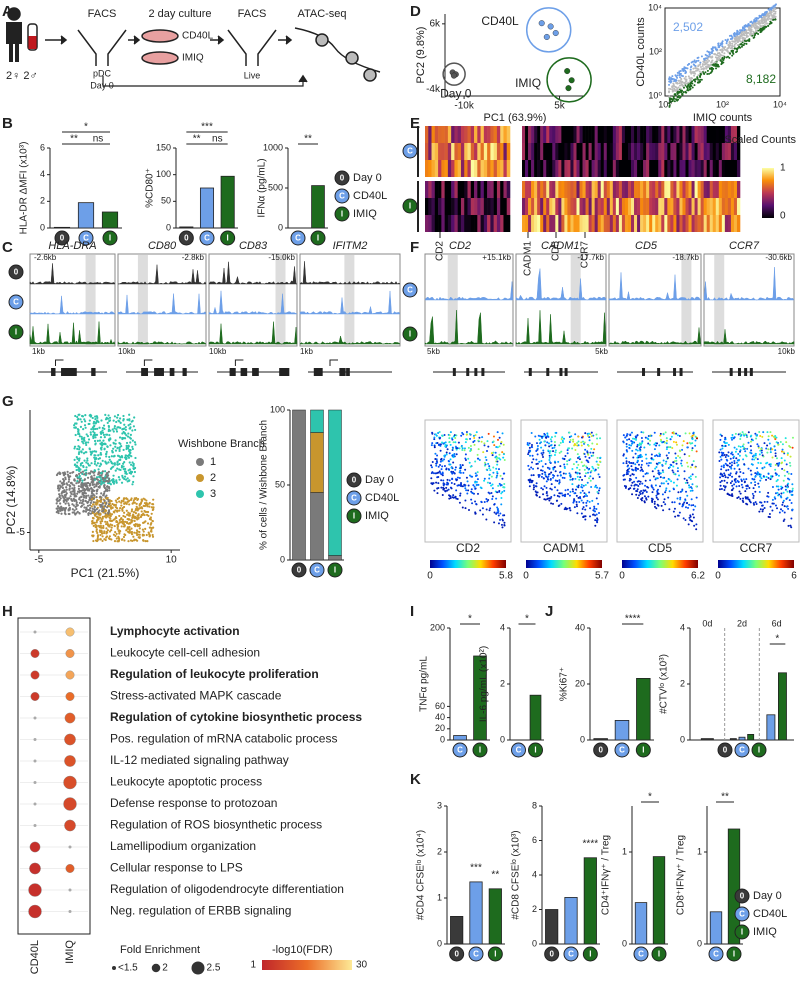  Describe the element at coordinates (102, 85) in the screenshot. I see `day-label: Day 0` at that location.